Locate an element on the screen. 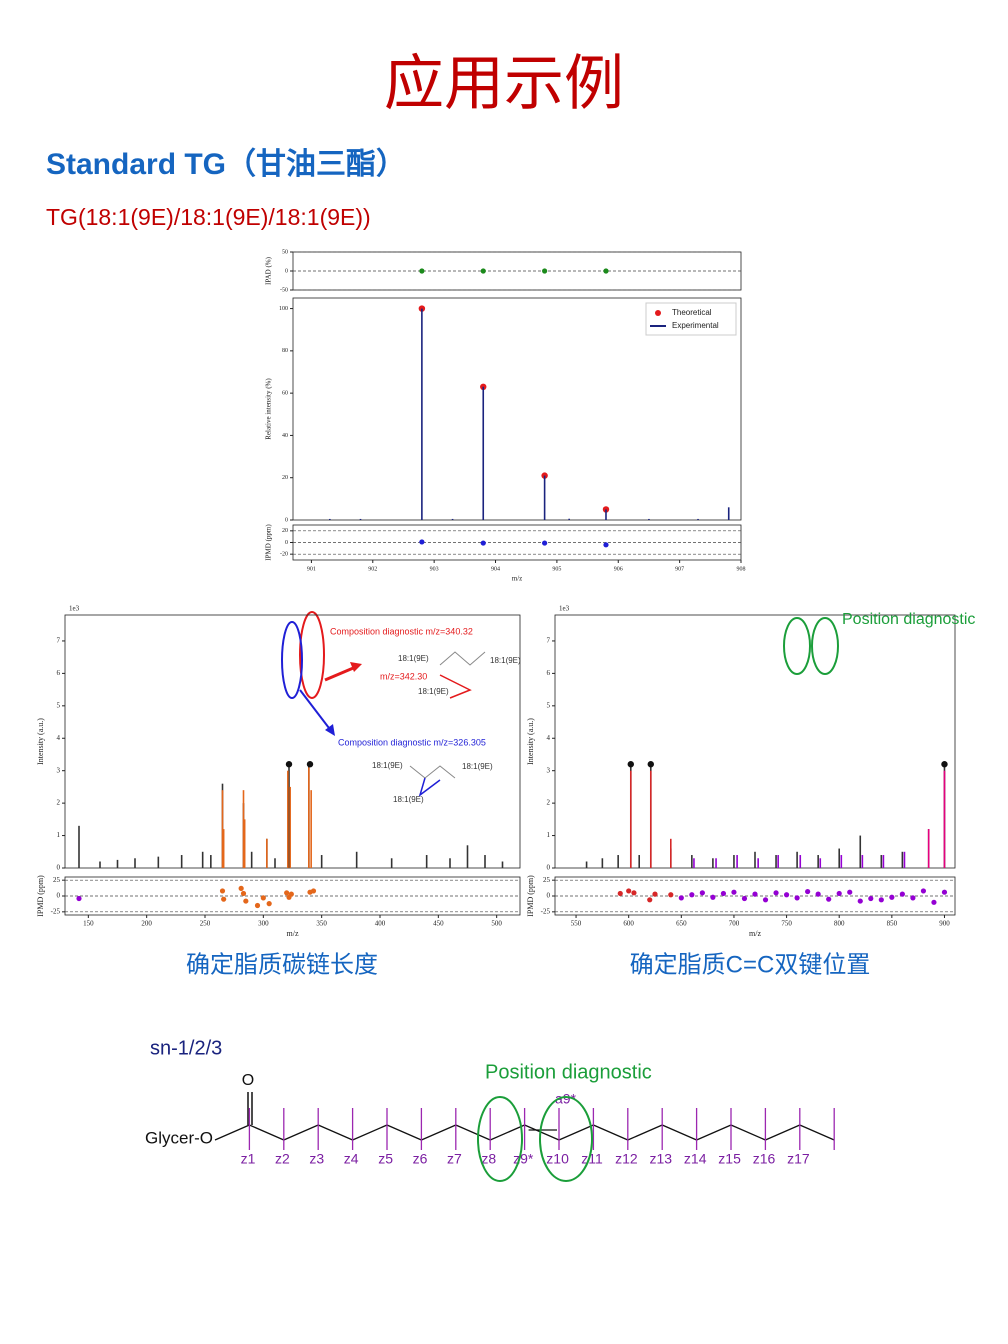 The image size is (1008, 1344). x-tick-label: 350 is located at coordinates (321, 924).